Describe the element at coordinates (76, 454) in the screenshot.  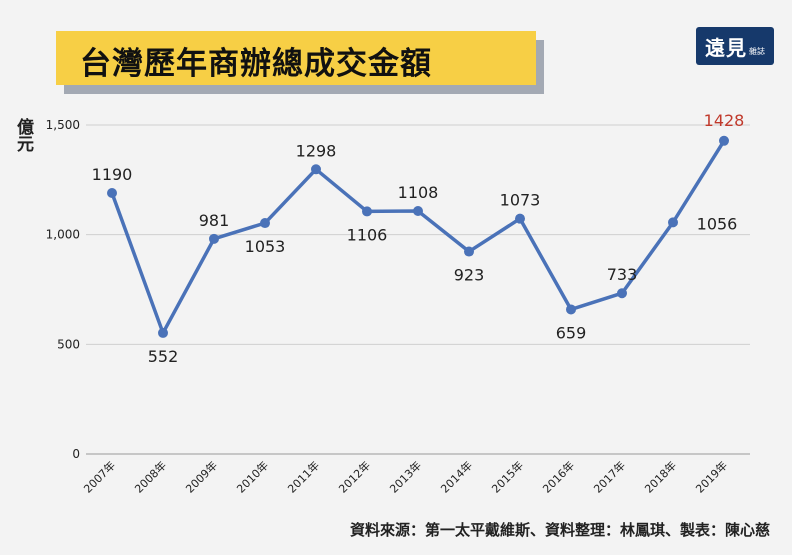
I see `y-tick-label: 0` at that location.